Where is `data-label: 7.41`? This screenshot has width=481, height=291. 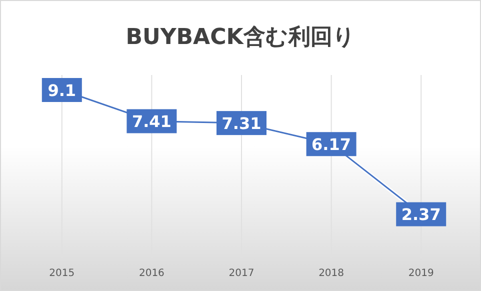
data-label: 7.41 is located at coordinates (152, 122).